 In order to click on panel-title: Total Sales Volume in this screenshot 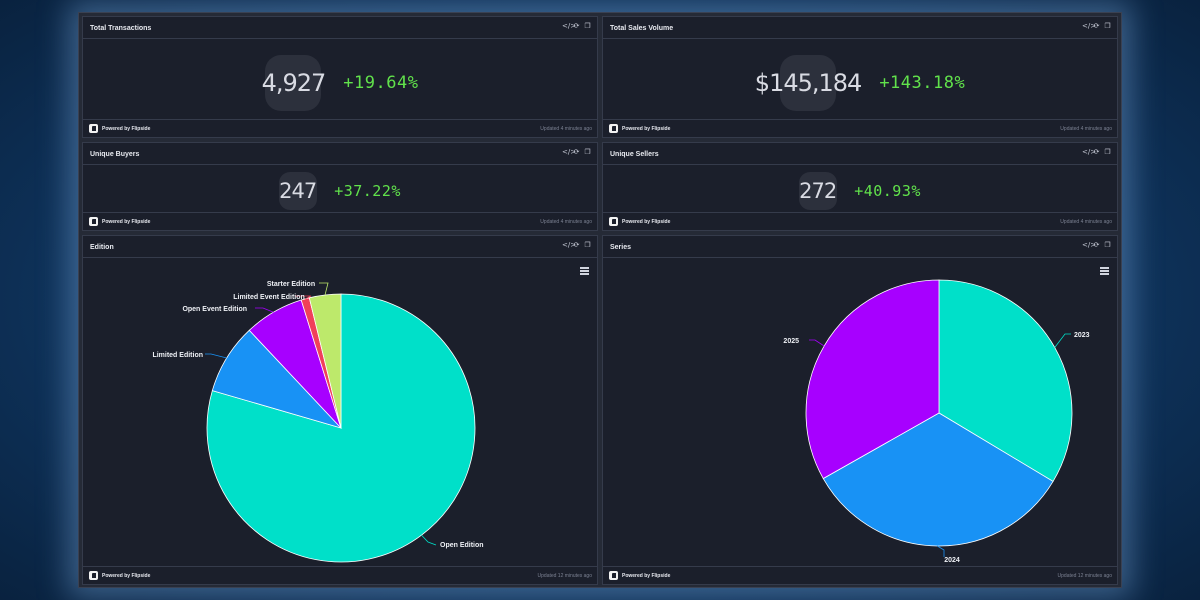, I will do `click(642, 28)`.